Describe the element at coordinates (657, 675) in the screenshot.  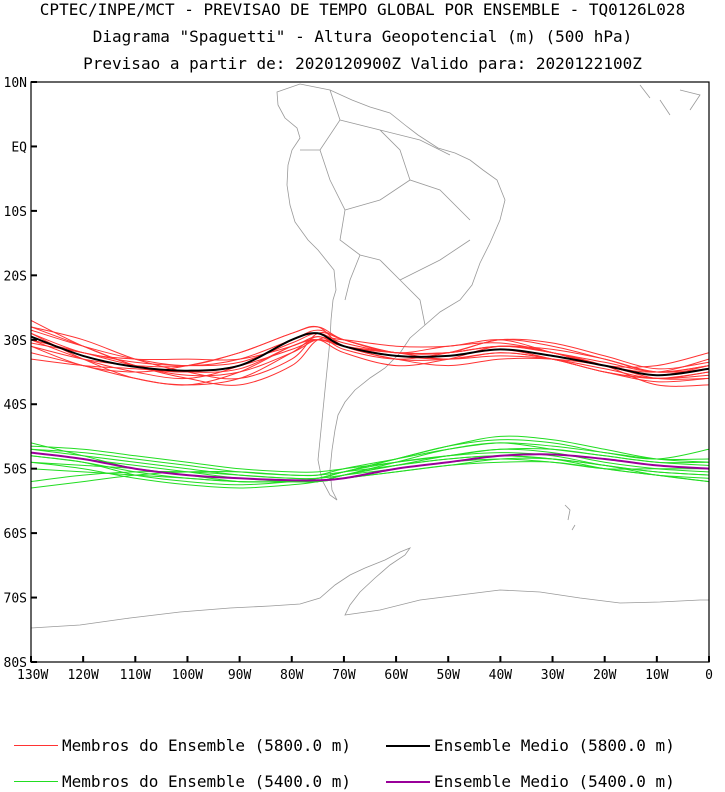
I see `lon-label-10w: 10W` at that location.